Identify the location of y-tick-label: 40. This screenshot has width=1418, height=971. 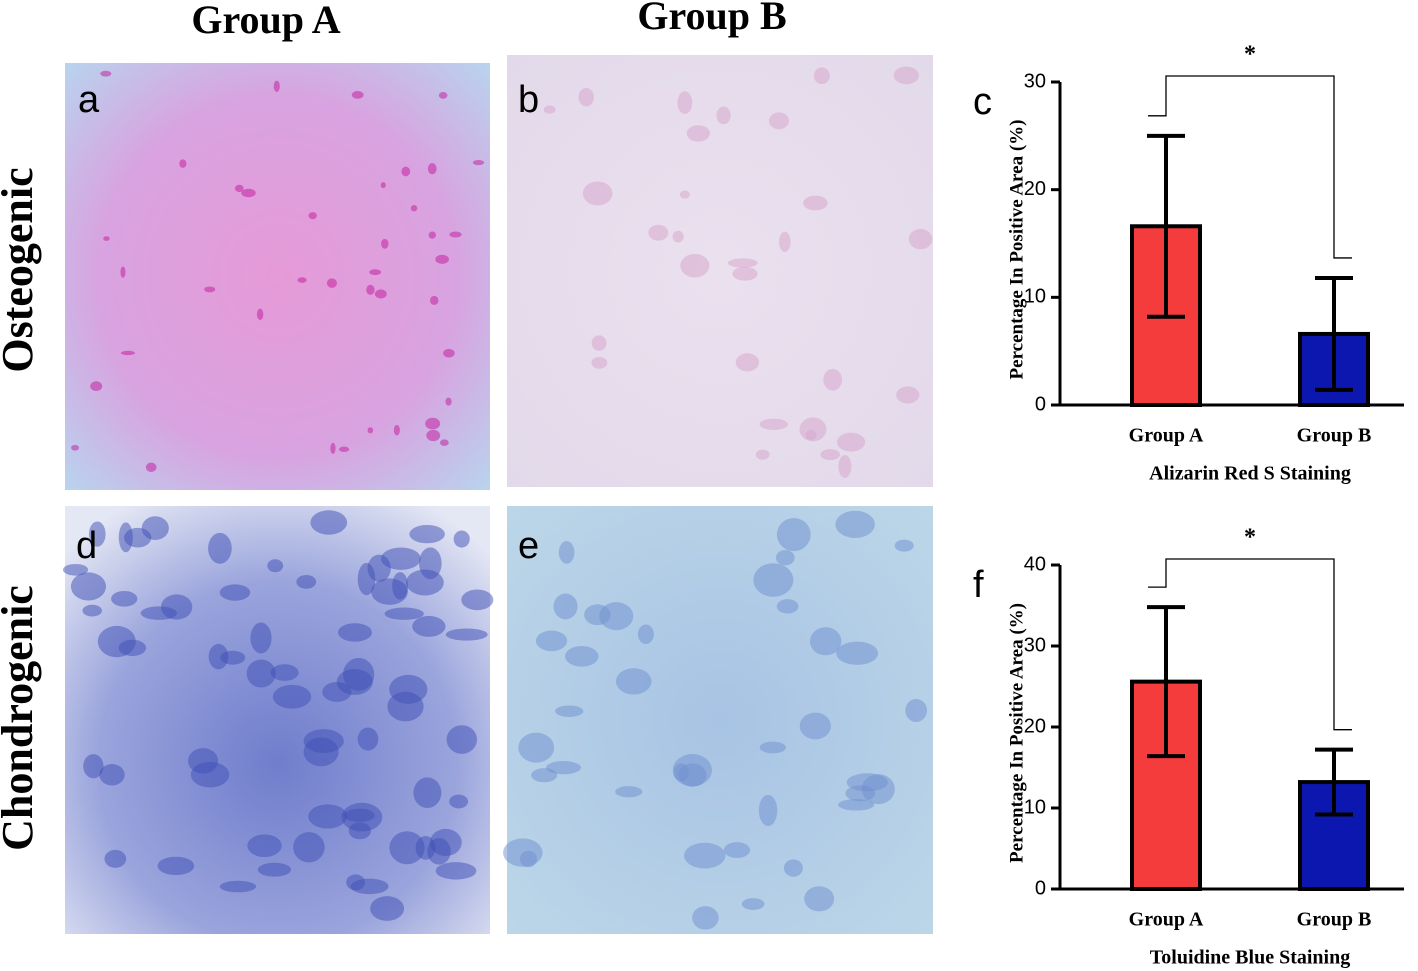
(1035, 564).